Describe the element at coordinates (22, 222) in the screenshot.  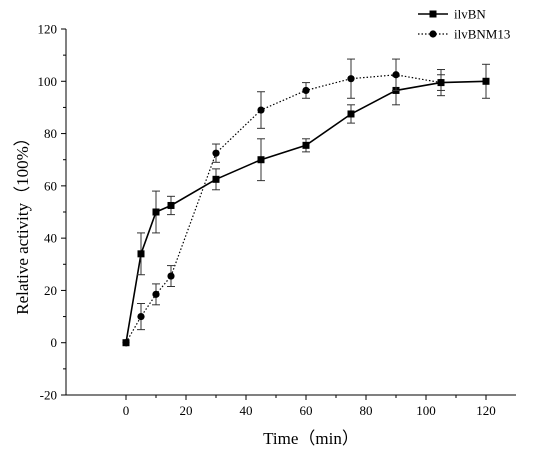
I see `y-axis-title: Relative activity（100%）` at that location.